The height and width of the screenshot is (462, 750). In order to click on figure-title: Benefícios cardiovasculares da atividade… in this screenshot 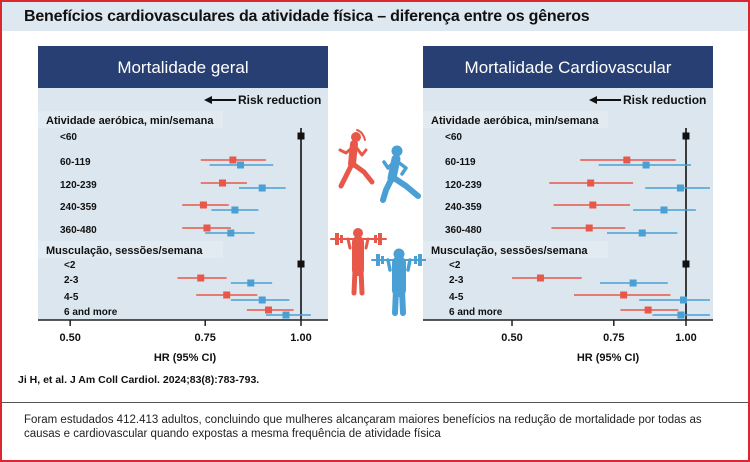, I will do `click(307, 16)`.